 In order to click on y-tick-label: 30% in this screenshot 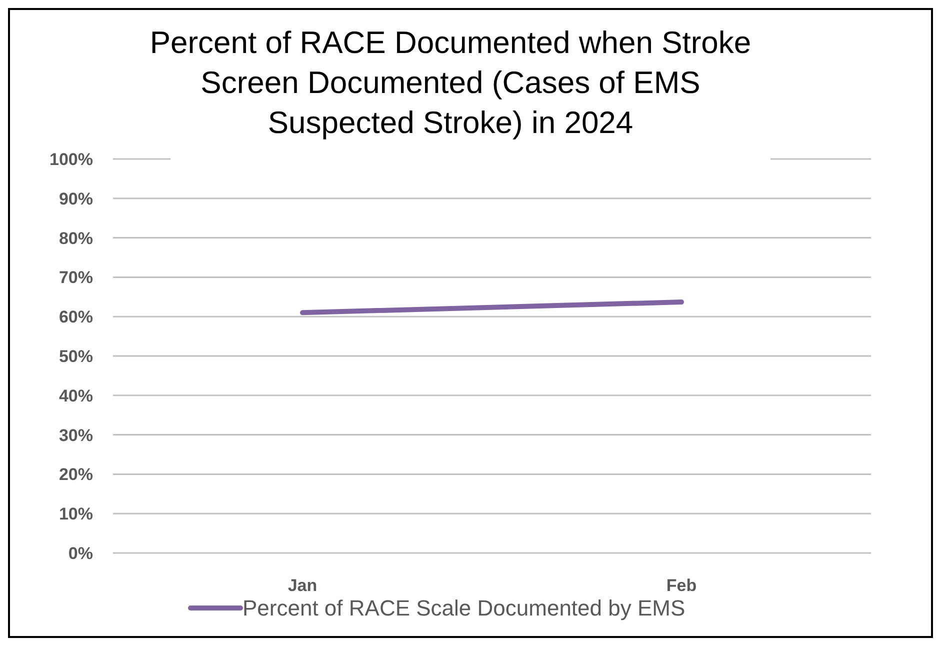, I will do `click(75, 435)`.